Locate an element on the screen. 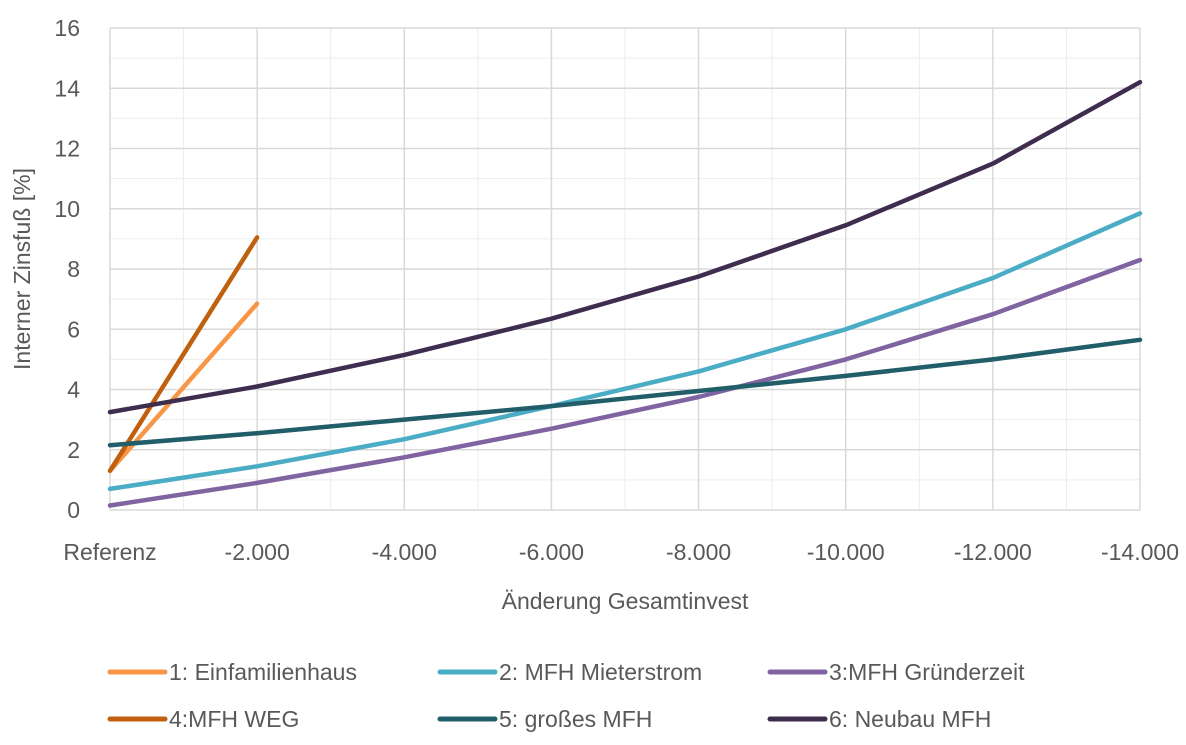  legend-item: 1: Einfamilienhaus is located at coordinates (232, 672).